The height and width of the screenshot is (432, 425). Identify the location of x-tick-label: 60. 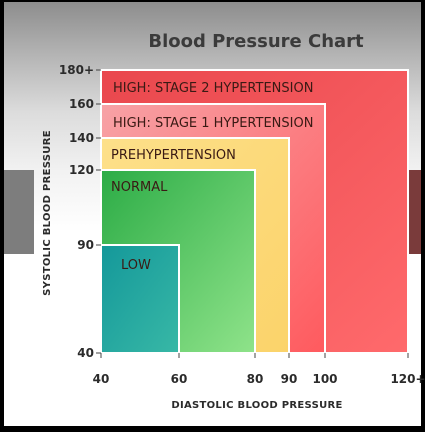
(179, 379).